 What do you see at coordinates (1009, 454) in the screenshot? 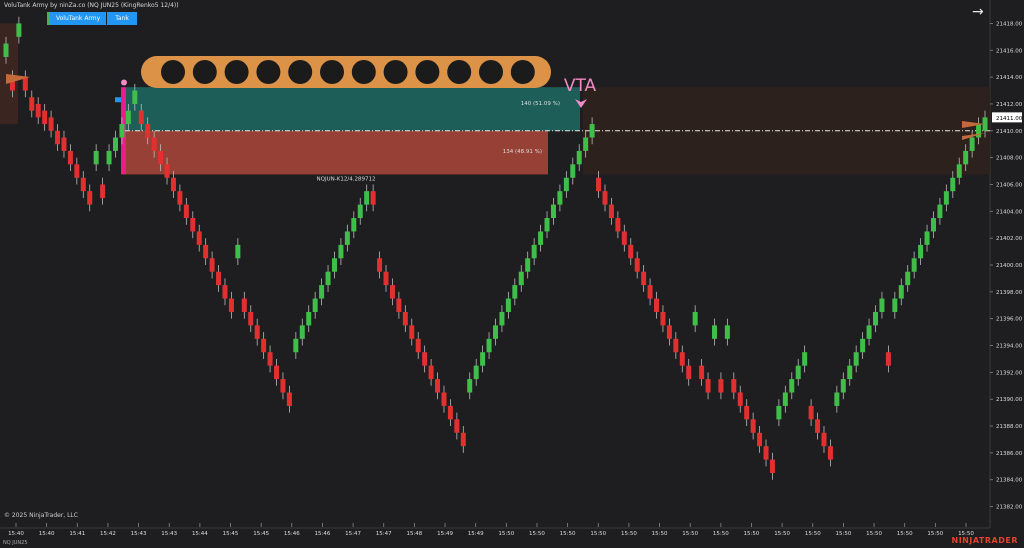
I see `y-tick-label: 21386.00` at bounding box center [1009, 454].